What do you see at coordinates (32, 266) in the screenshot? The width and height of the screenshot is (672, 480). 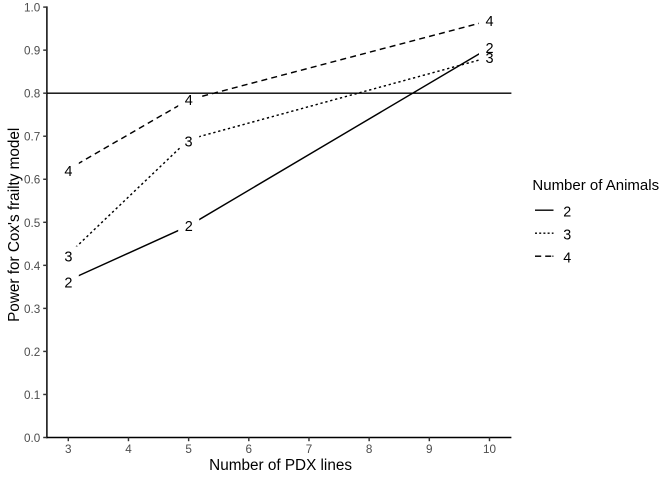 I see `svg-text: 0.4` at bounding box center [32, 266].